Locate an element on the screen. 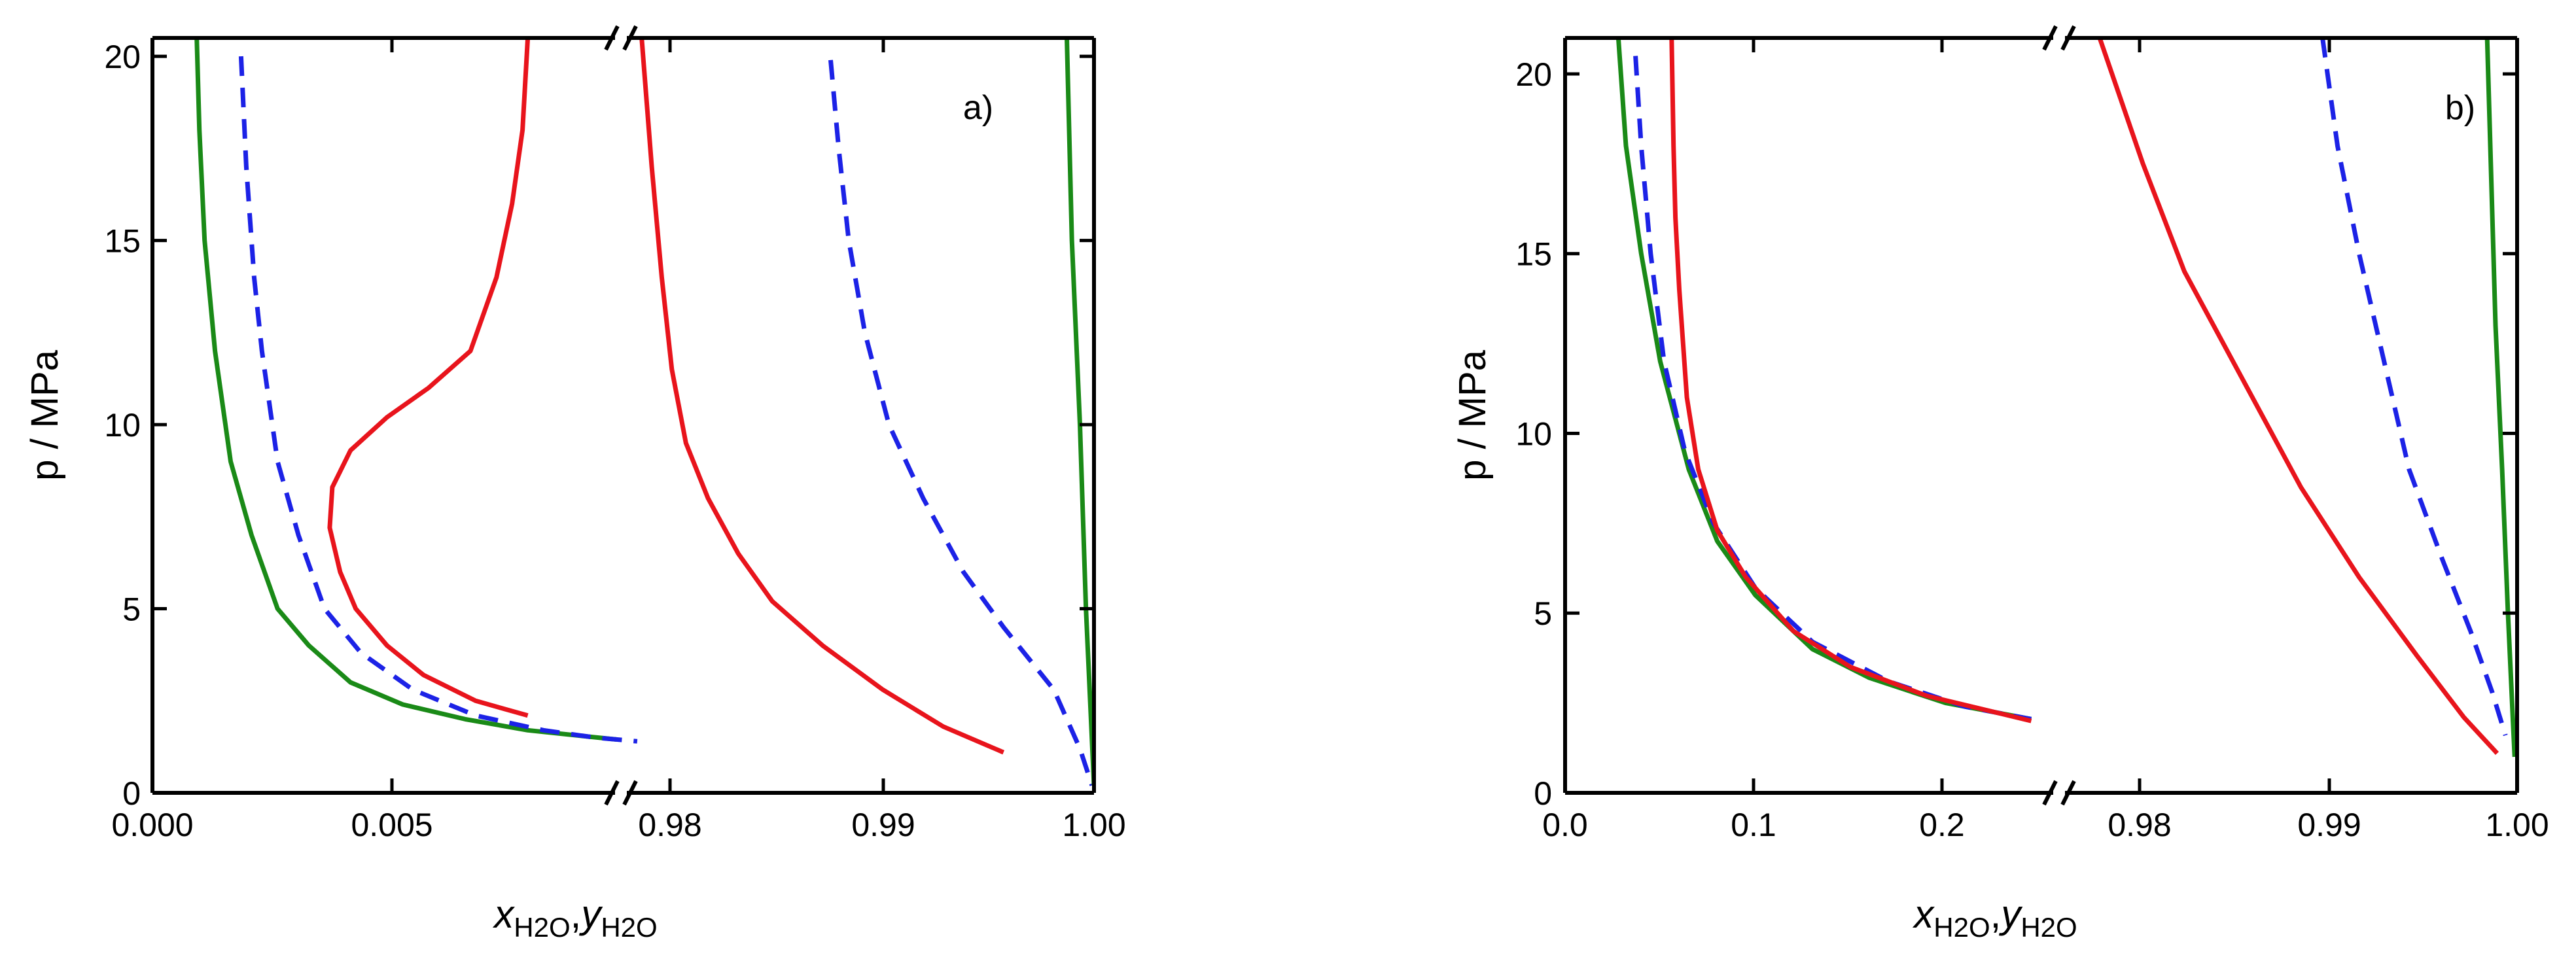 Image resolution: width=2576 pixels, height=959 pixels. x-tick-label: 0.005 is located at coordinates (391, 825).